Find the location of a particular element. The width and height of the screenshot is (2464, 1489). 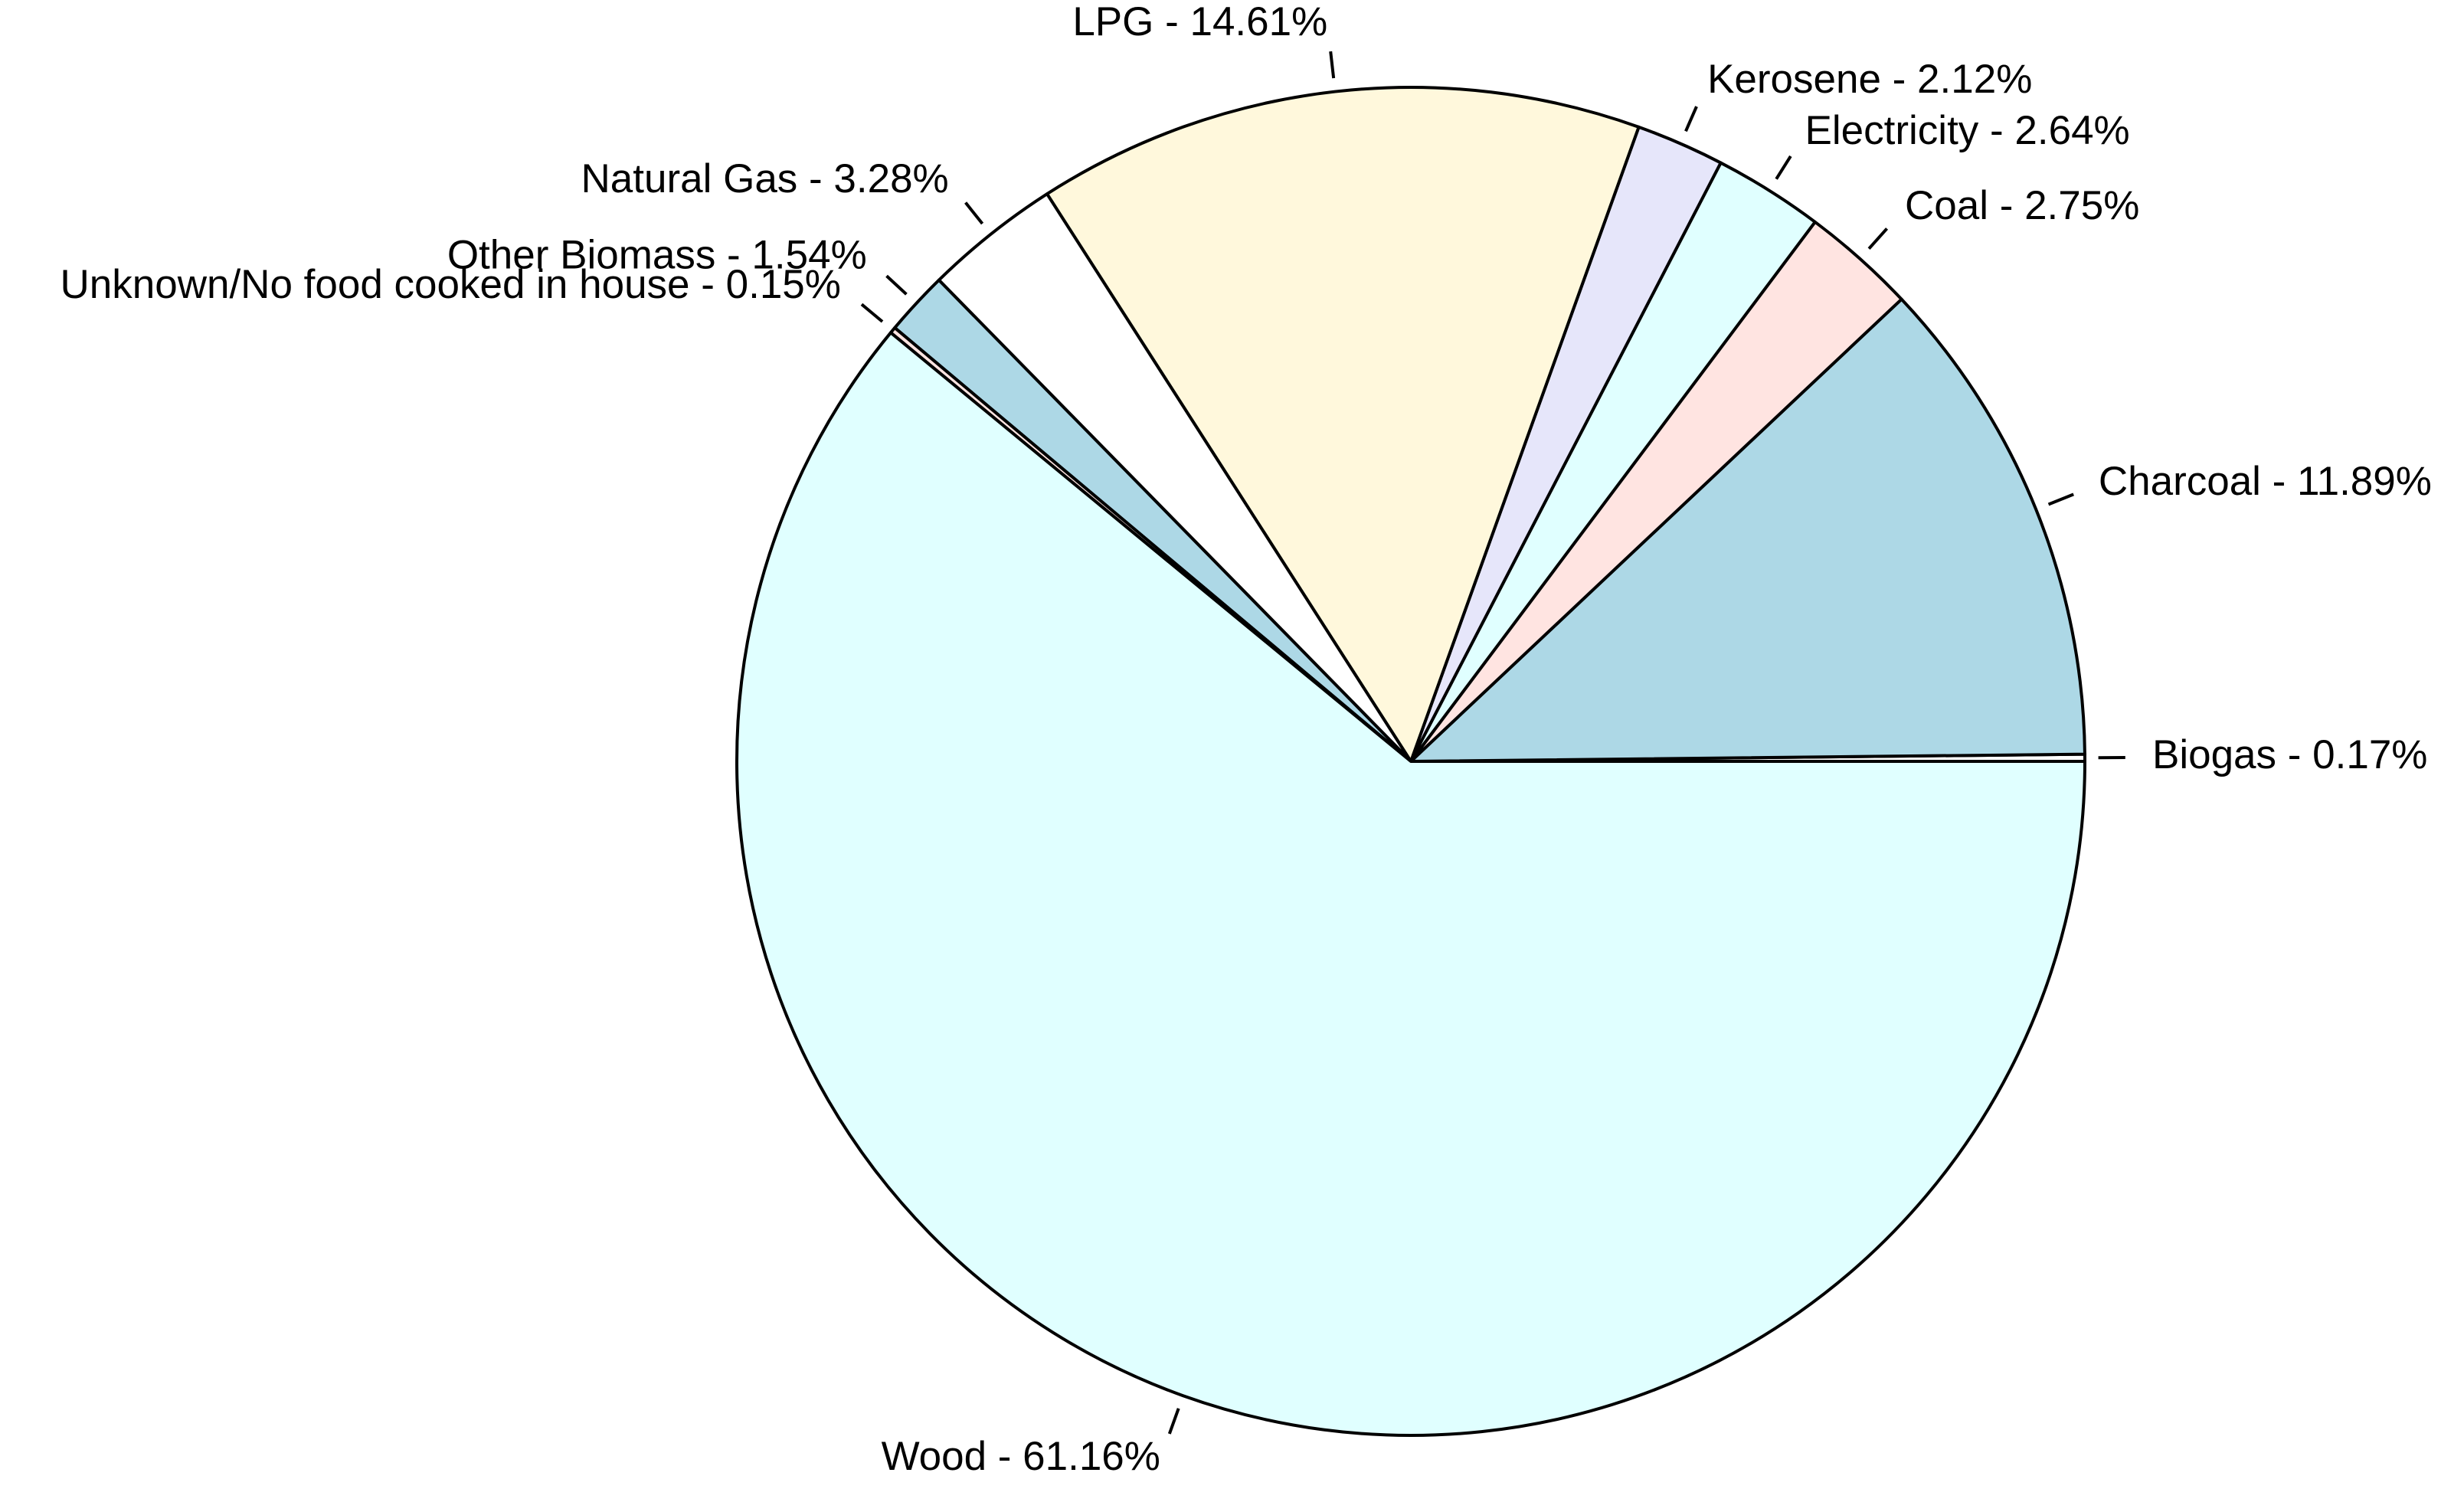

slice-label-natural-gas: Natural Gas - 3.28% is located at coordinates (765, 178).